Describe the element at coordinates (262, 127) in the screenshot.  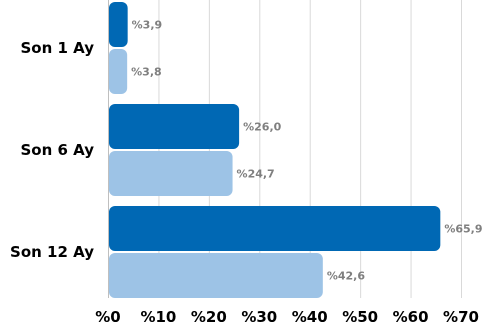
I see `data-label: %26,0` at that location.